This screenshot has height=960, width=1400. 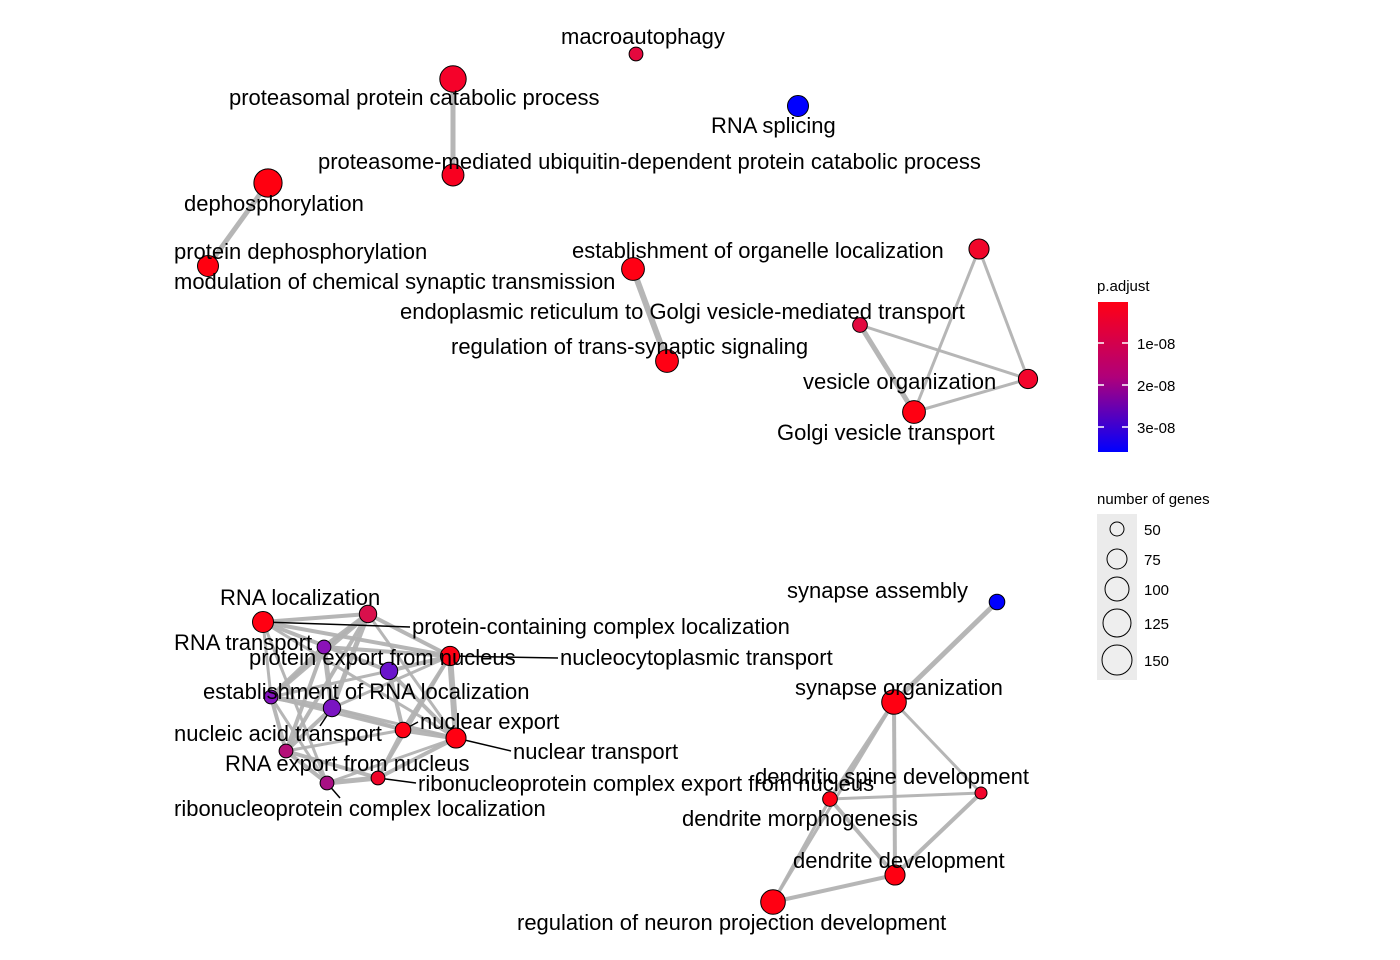 I want to click on node-label: nuclear transport, so click(x=595, y=751).